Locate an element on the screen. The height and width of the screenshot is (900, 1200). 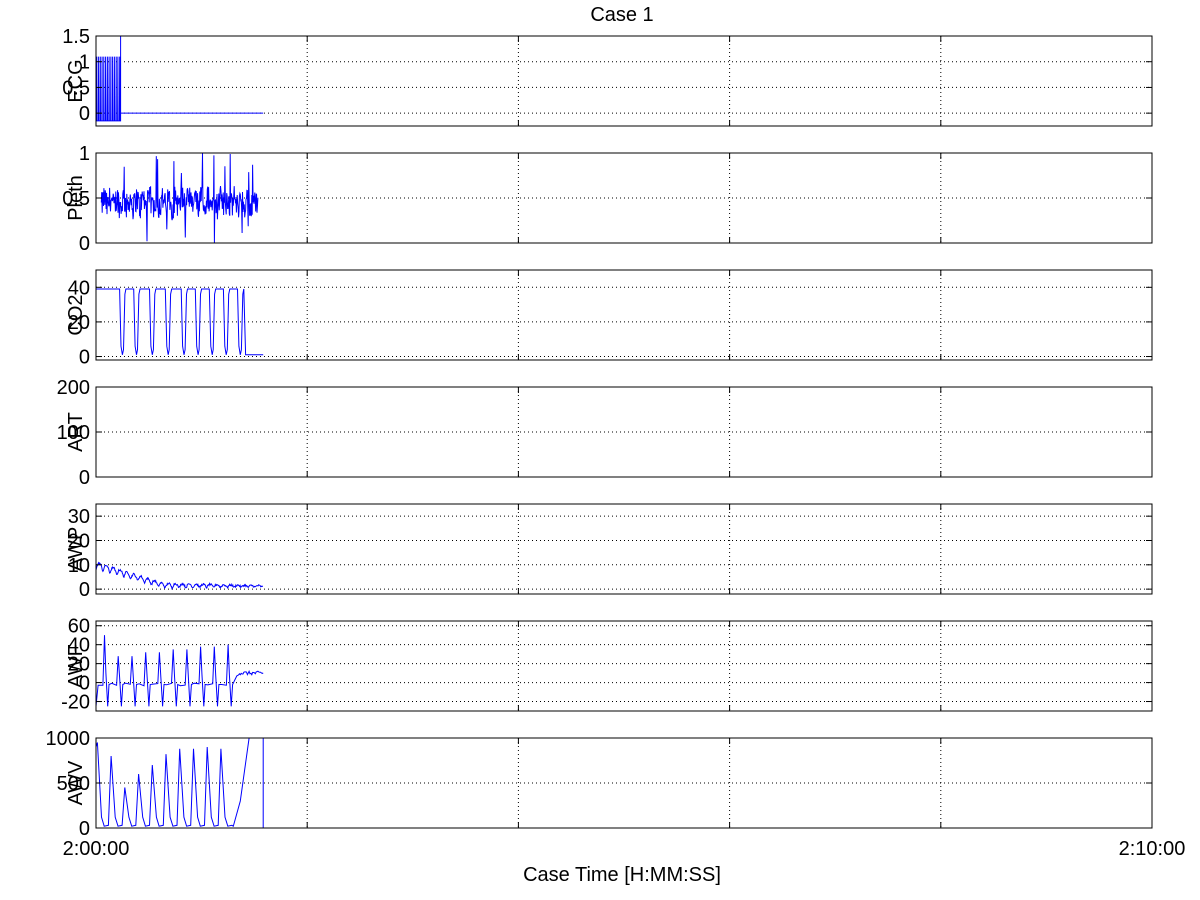
y-axis-label: Pleth is located at coordinates (76, 198).